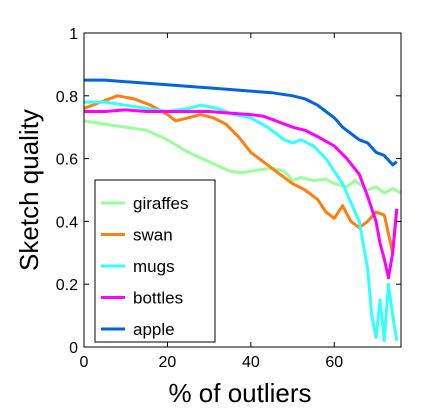 The image size is (442, 414). What do you see at coordinates (242, 157) in the screenshot?
I see `series-line-giraffes` at bounding box center [242, 157].